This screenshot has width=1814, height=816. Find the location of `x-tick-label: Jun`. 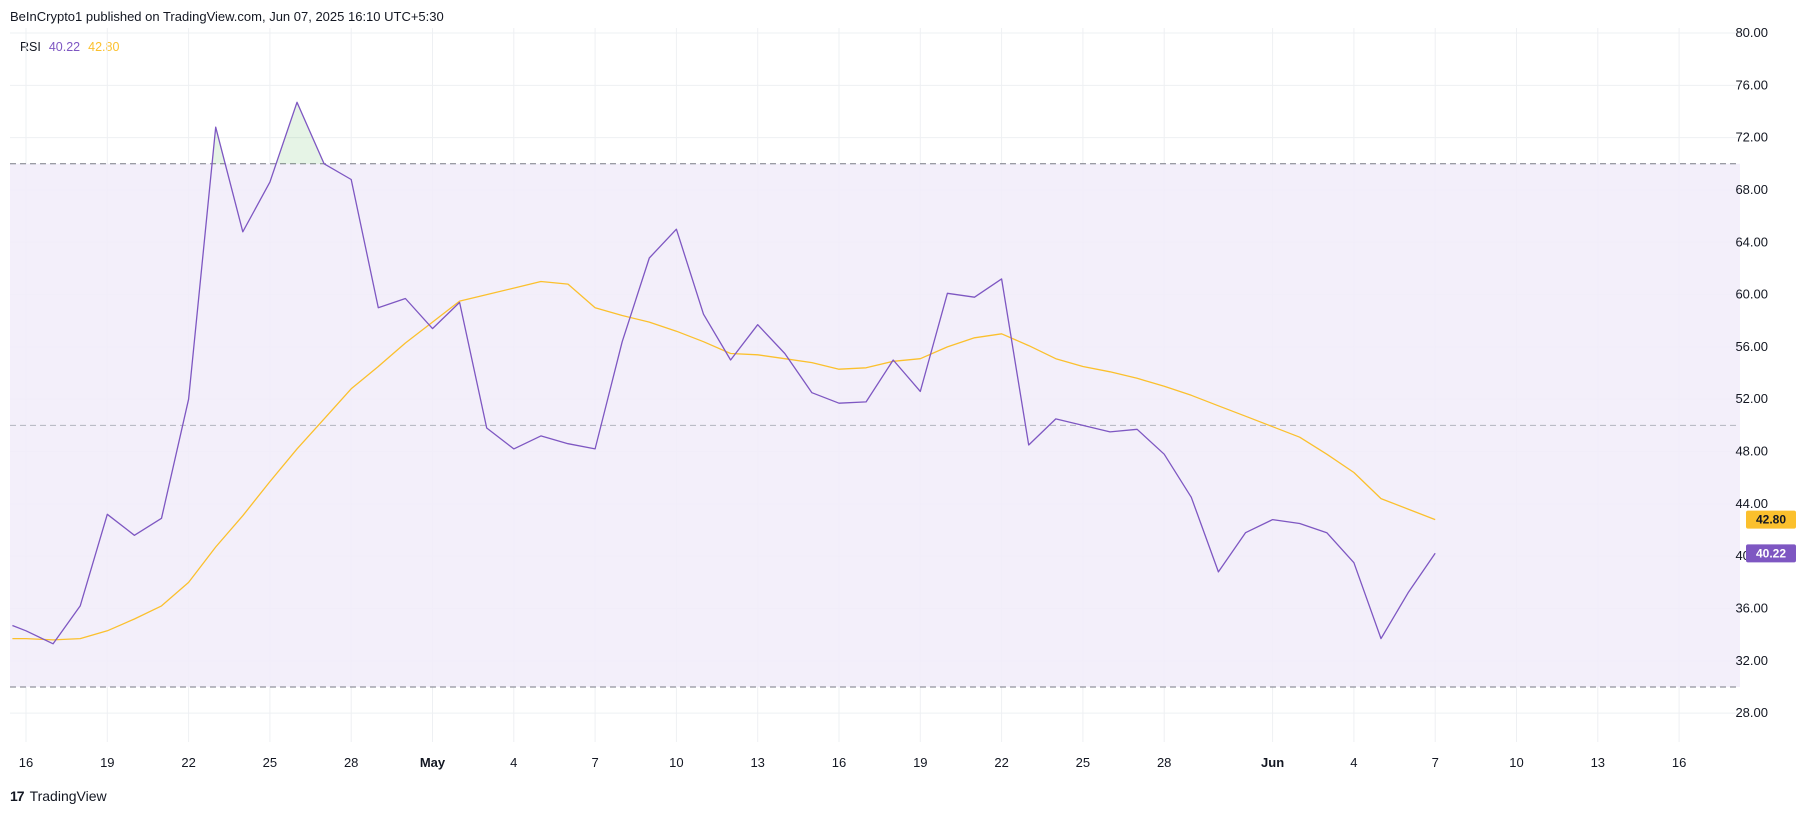

x-tick-label: Jun is located at coordinates (1272, 762).